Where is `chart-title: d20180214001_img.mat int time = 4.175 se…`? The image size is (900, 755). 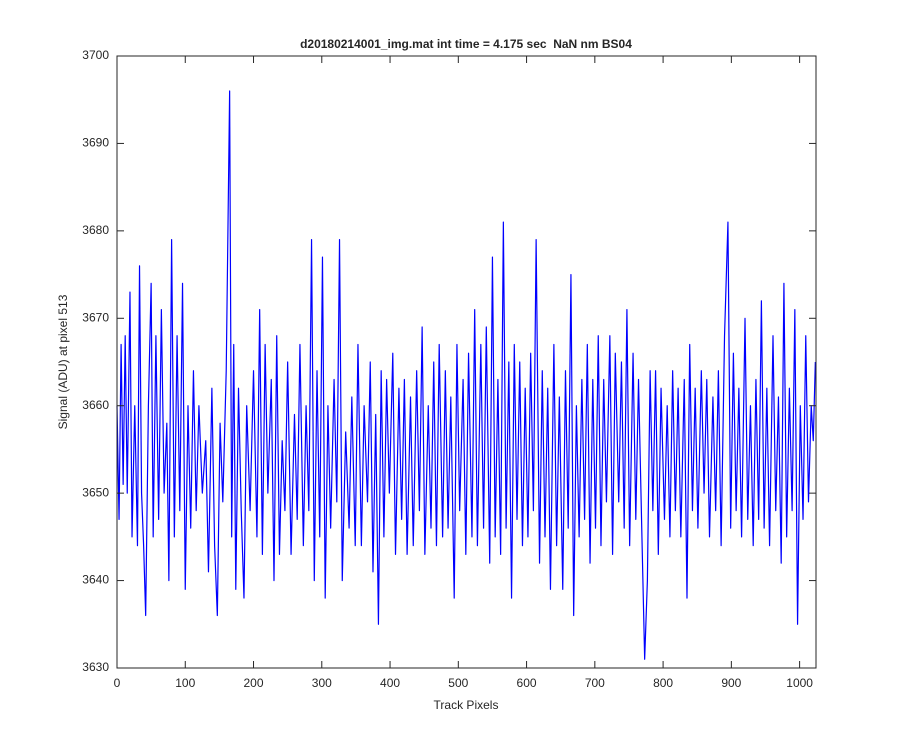 chart-title: d20180214001_img.mat int time = 4.175 se… is located at coordinates (466, 44).